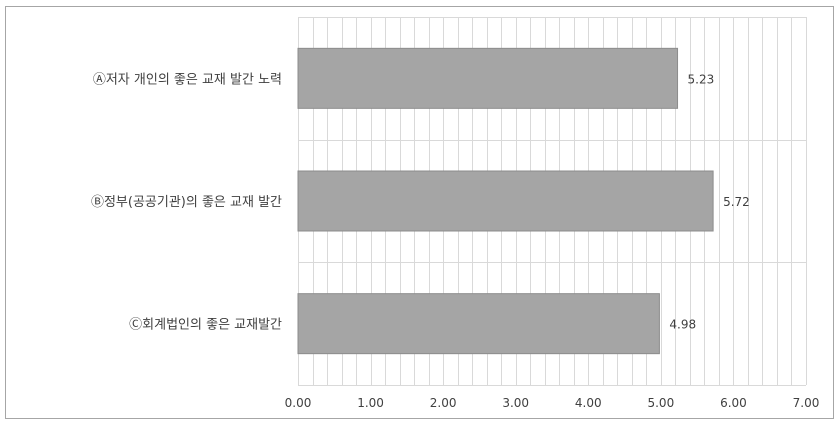 This screenshot has height=424, width=839. I want to click on x-tick-label: 6.00, so click(733, 403).